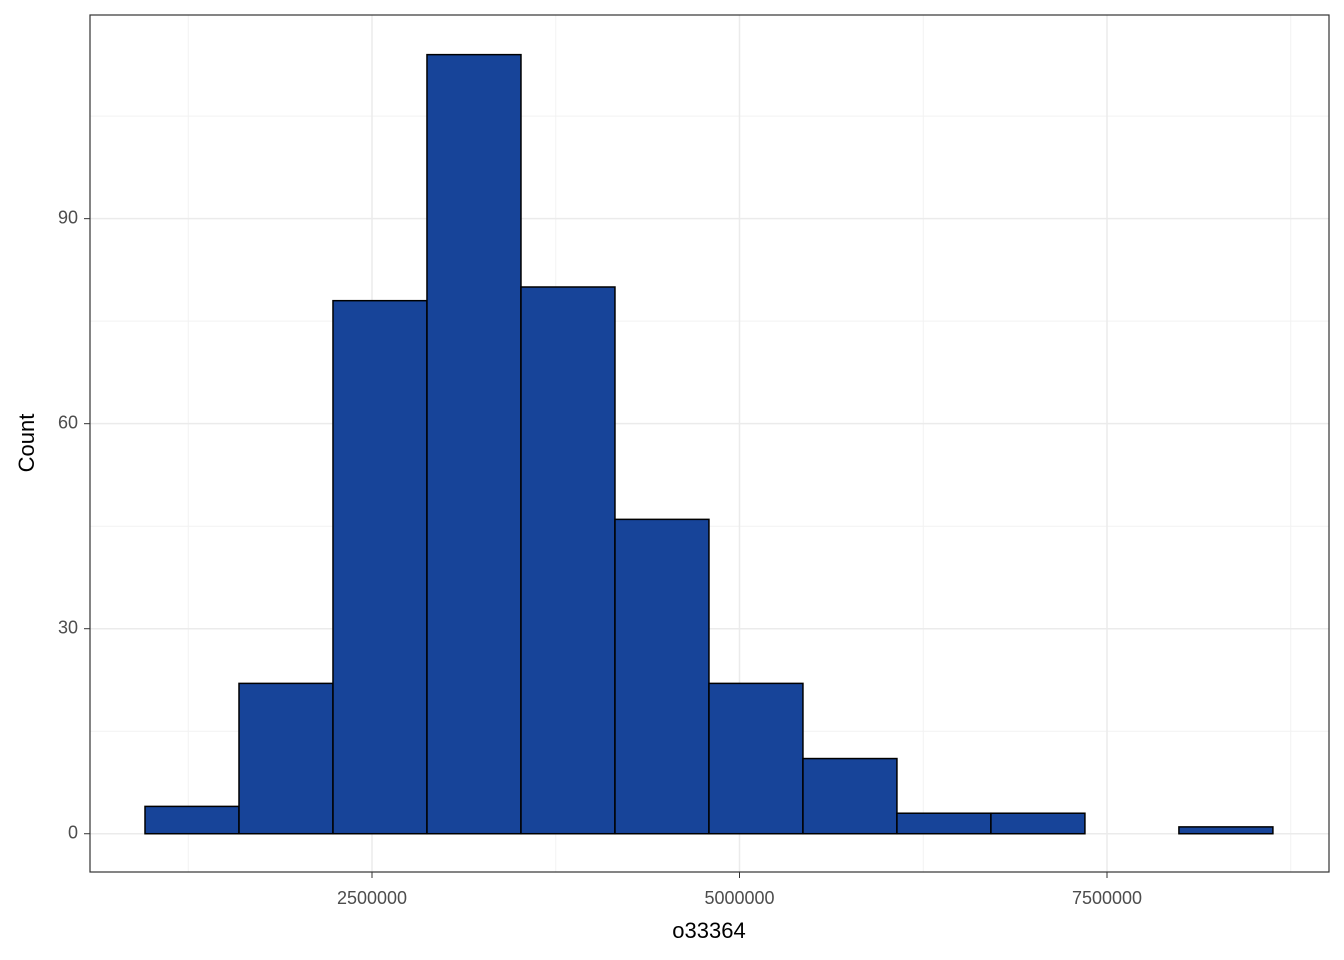 This screenshot has height=960, width=1344. What do you see at coordinates (708, 930) in the screenshot?
I see `x-axis-title: o33364` at bounding box center [708, 930].